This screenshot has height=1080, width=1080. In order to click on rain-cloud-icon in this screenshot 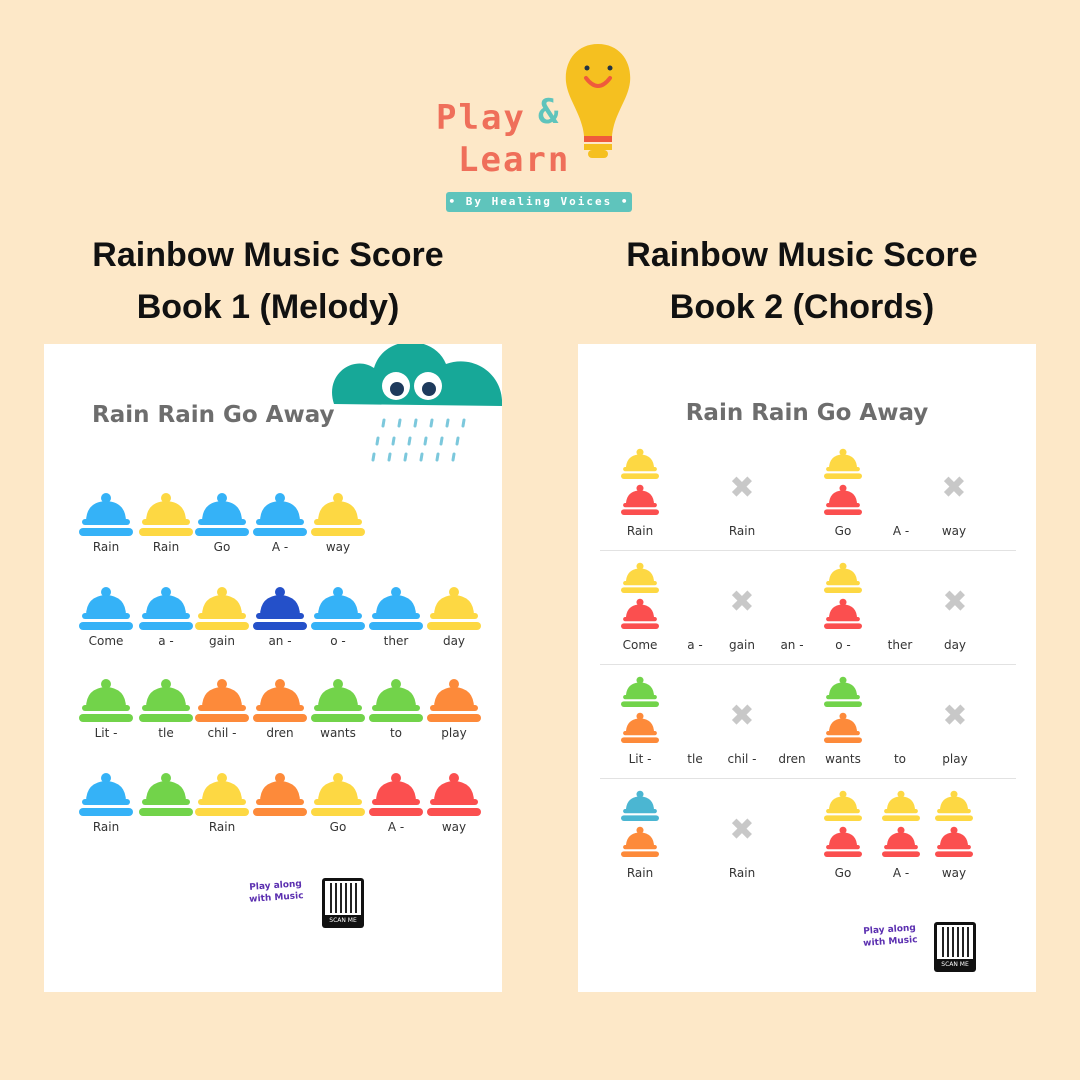, I will do `click(417, 403)`.